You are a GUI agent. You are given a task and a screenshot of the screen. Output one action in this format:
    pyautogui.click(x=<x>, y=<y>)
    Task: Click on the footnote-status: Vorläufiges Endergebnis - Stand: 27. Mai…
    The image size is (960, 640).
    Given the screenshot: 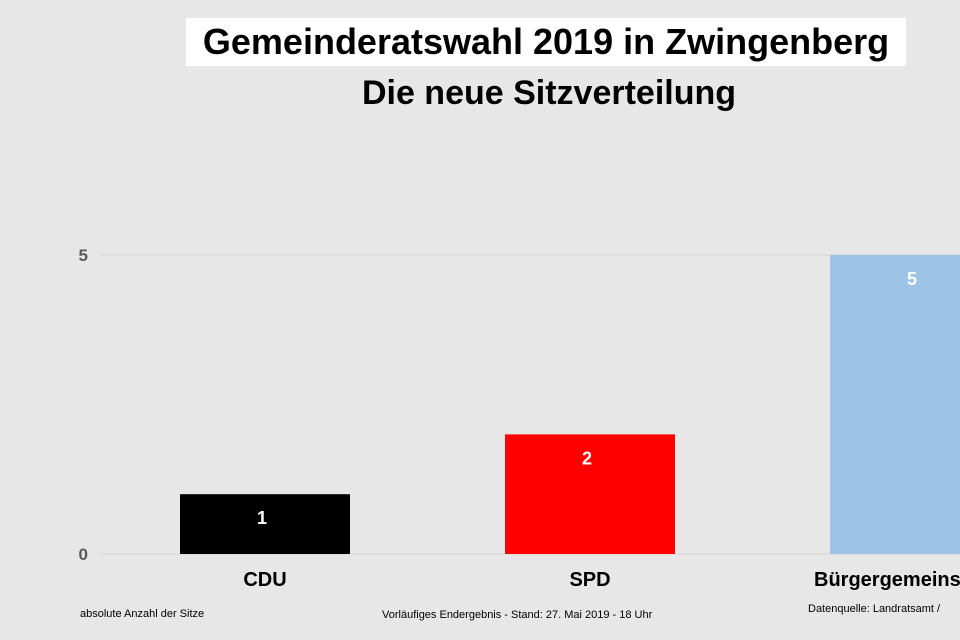 What is the action you would take?
    pyautogui.click(x=517, y=615)
    